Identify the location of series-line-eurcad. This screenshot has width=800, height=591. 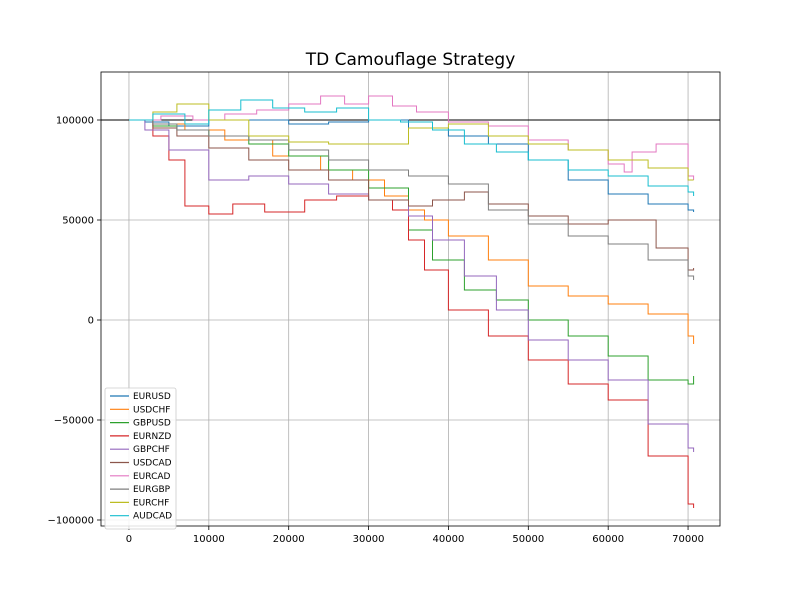
(412, 137).